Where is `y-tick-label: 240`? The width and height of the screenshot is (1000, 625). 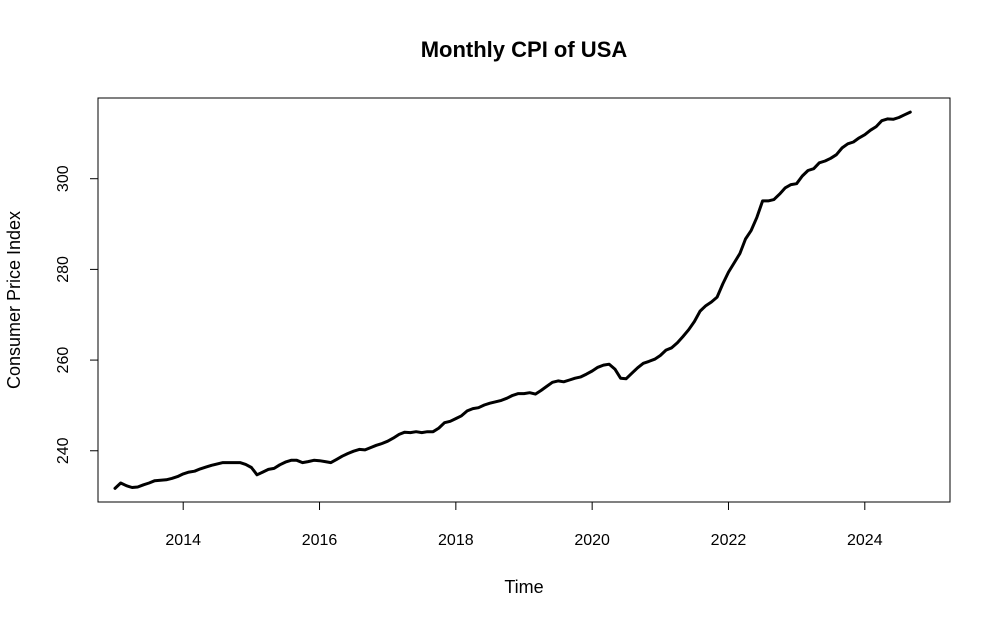 y-tick-label: 240 is located at coordinates (63, 450).